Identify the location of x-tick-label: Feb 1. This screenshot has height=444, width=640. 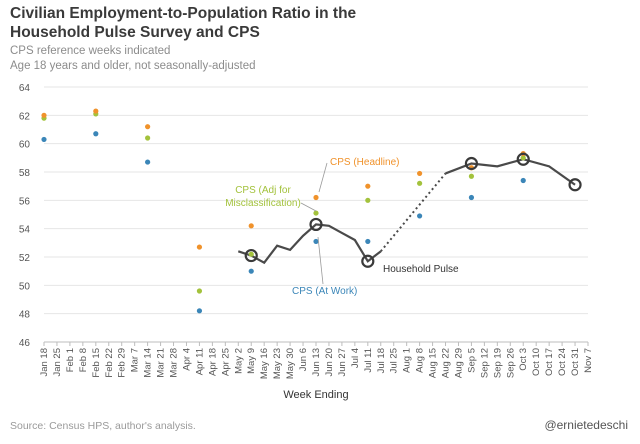
(70, 360).